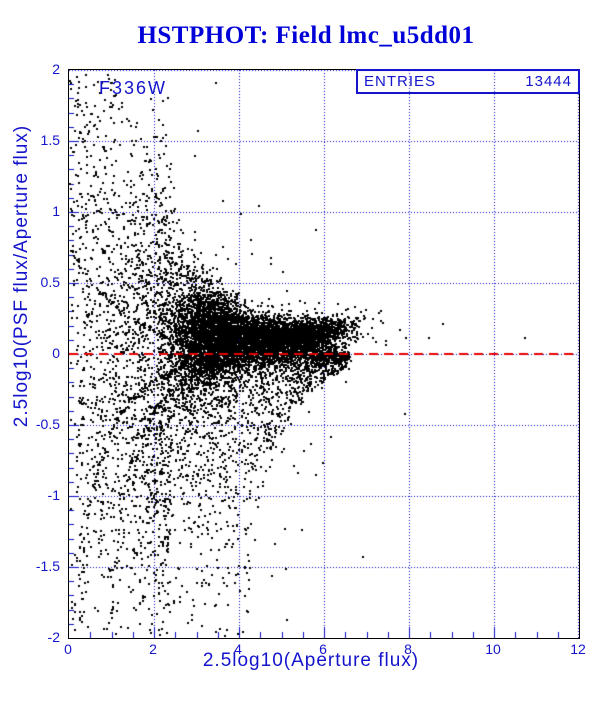 The image size is (612, 709). I want to click on x-tick-label: 6, so click(323, 649).